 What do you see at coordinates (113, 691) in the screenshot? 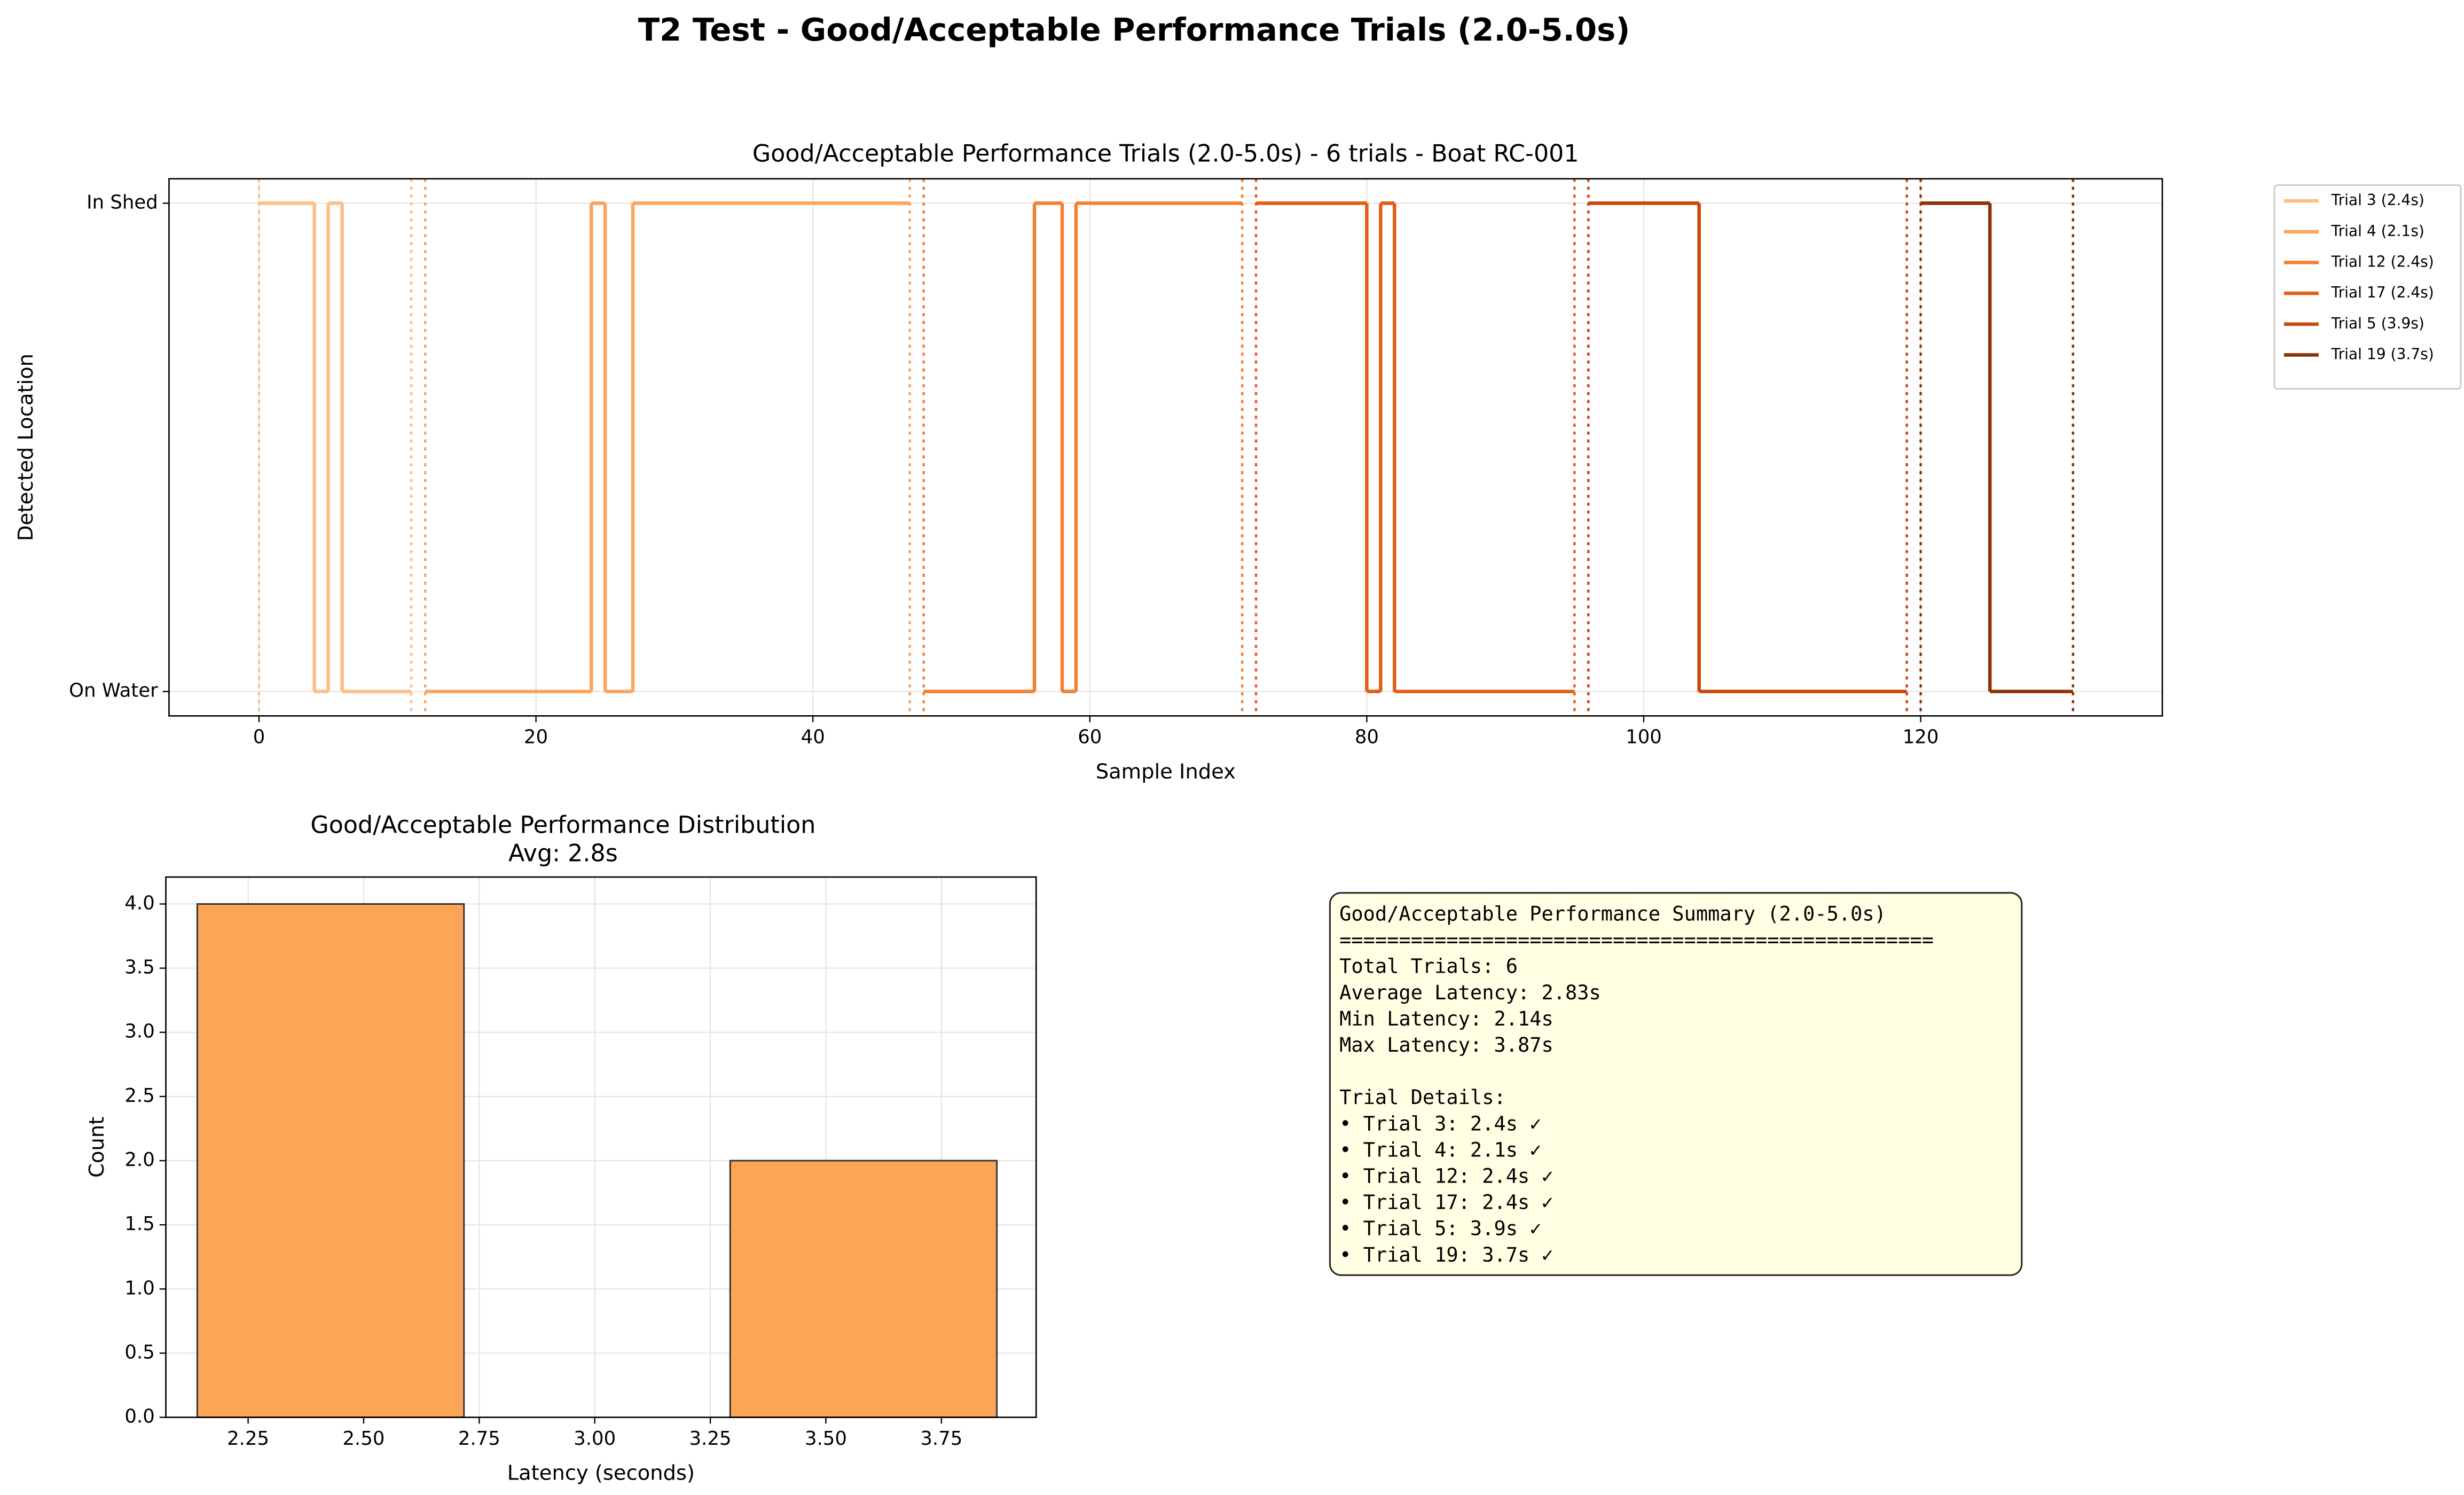
I see `y-tick-label: On Water` at bounding box center [113, 691].